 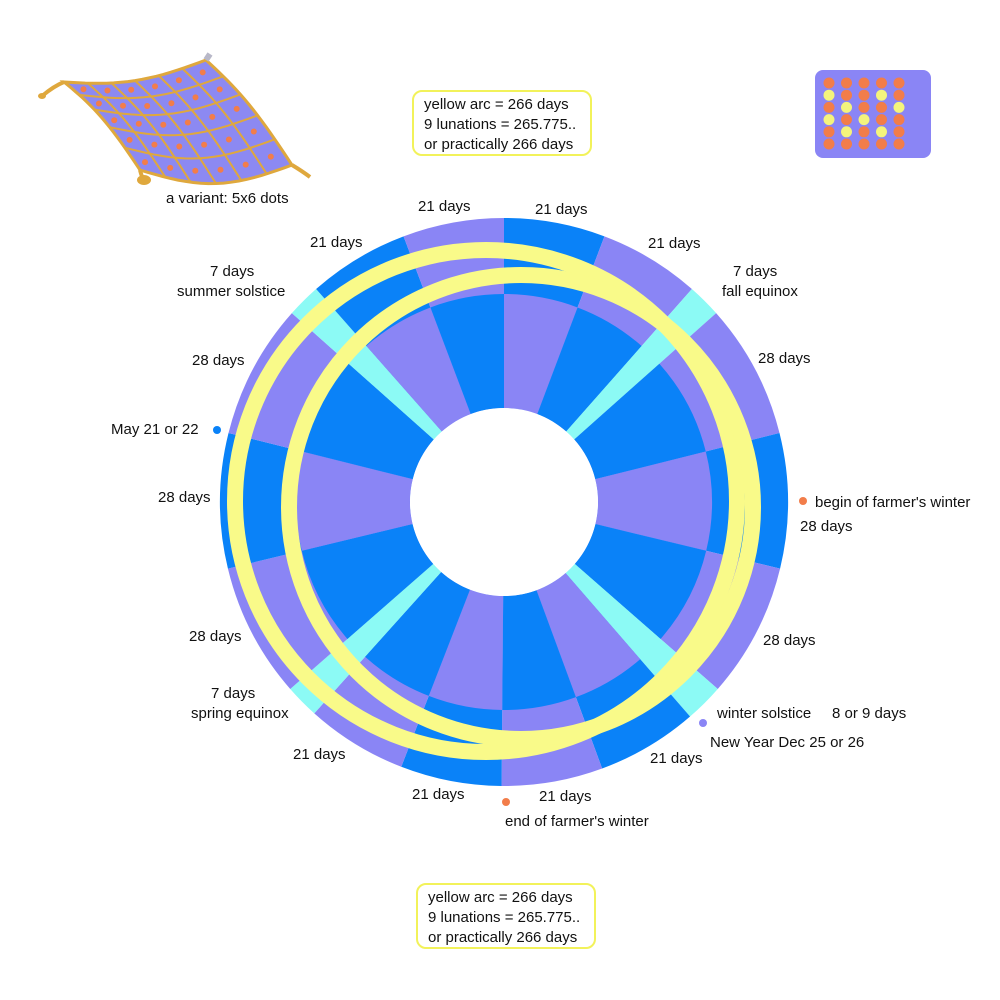 I want to click on label-spring-equinox: spring equinox, so click(x=240, y=713).